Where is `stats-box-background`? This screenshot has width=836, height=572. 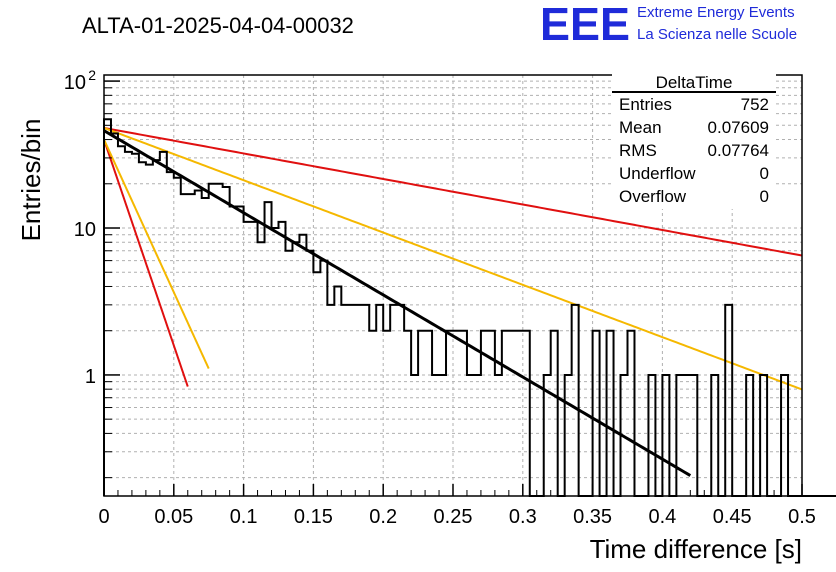
stats-box-background is located at coordinates (694, 141).